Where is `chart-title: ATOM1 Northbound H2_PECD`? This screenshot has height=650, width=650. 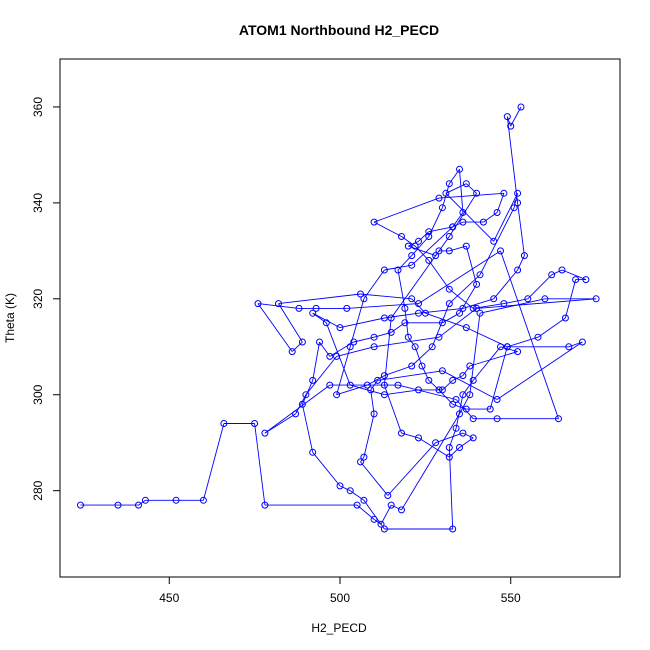 chart-title: ATOM1 Northbound H2_PECD is located at coordinates (339, 30).